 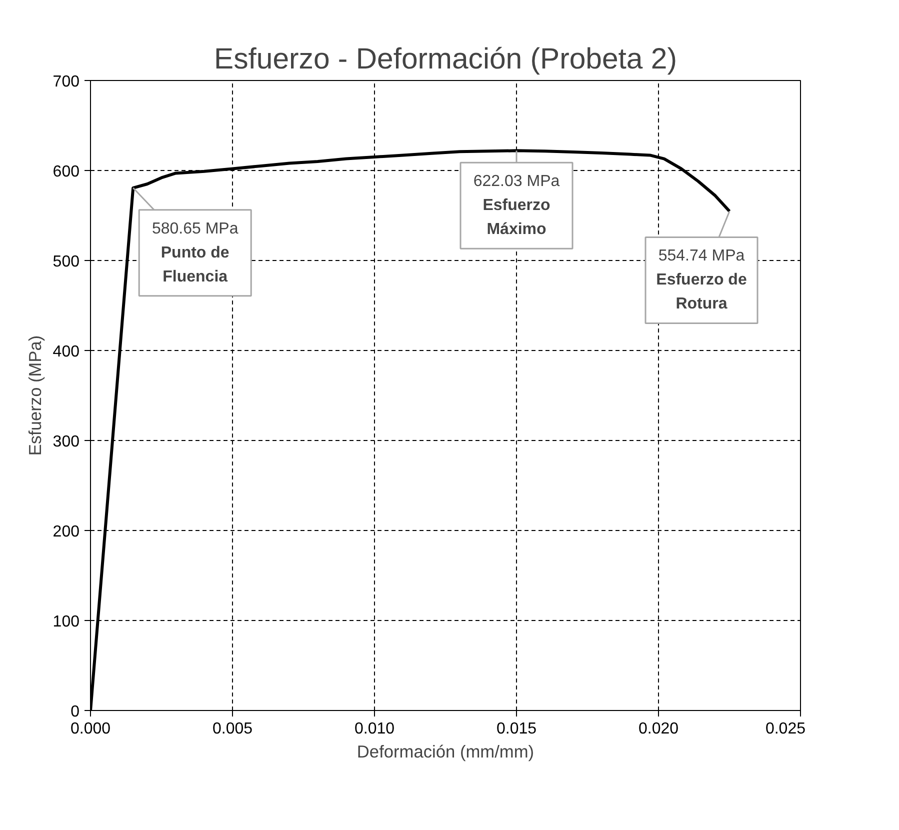 What do you see at coordinates (66, 82) in the screenshot?
I see `y-tick-label: 700` at bounding box center [66, 82].